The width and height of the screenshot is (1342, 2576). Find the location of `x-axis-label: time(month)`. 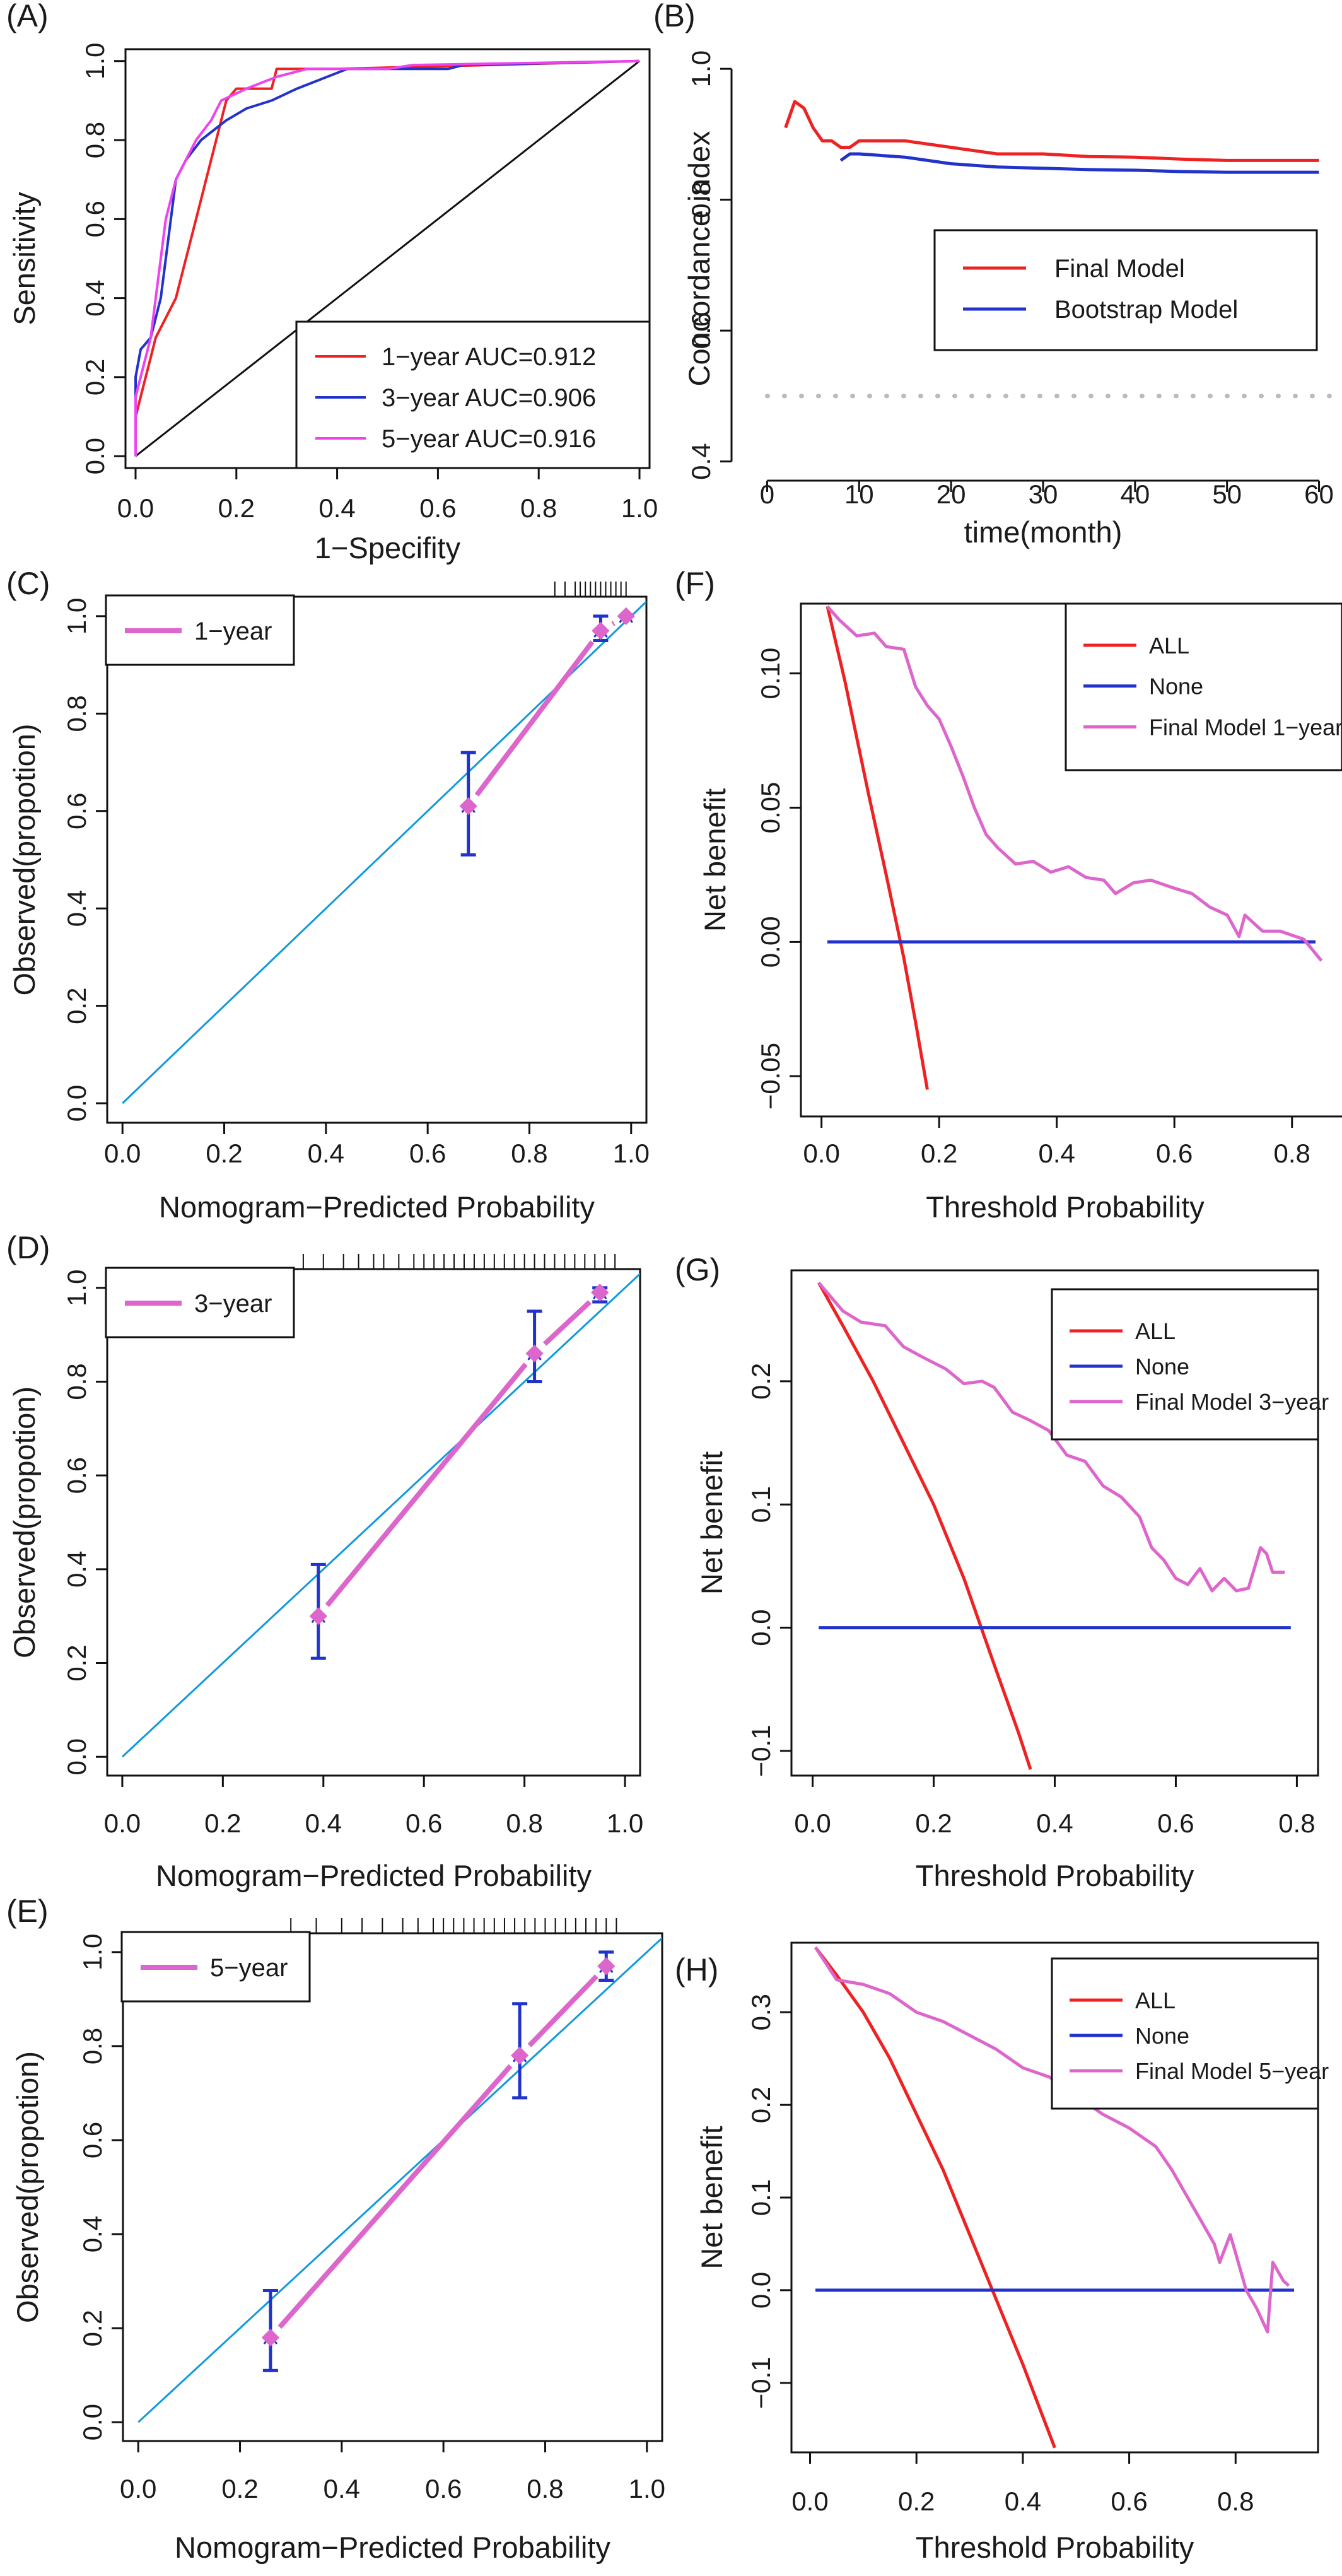

x-axis-label: time(month) is located at coordinates (1043, 532).